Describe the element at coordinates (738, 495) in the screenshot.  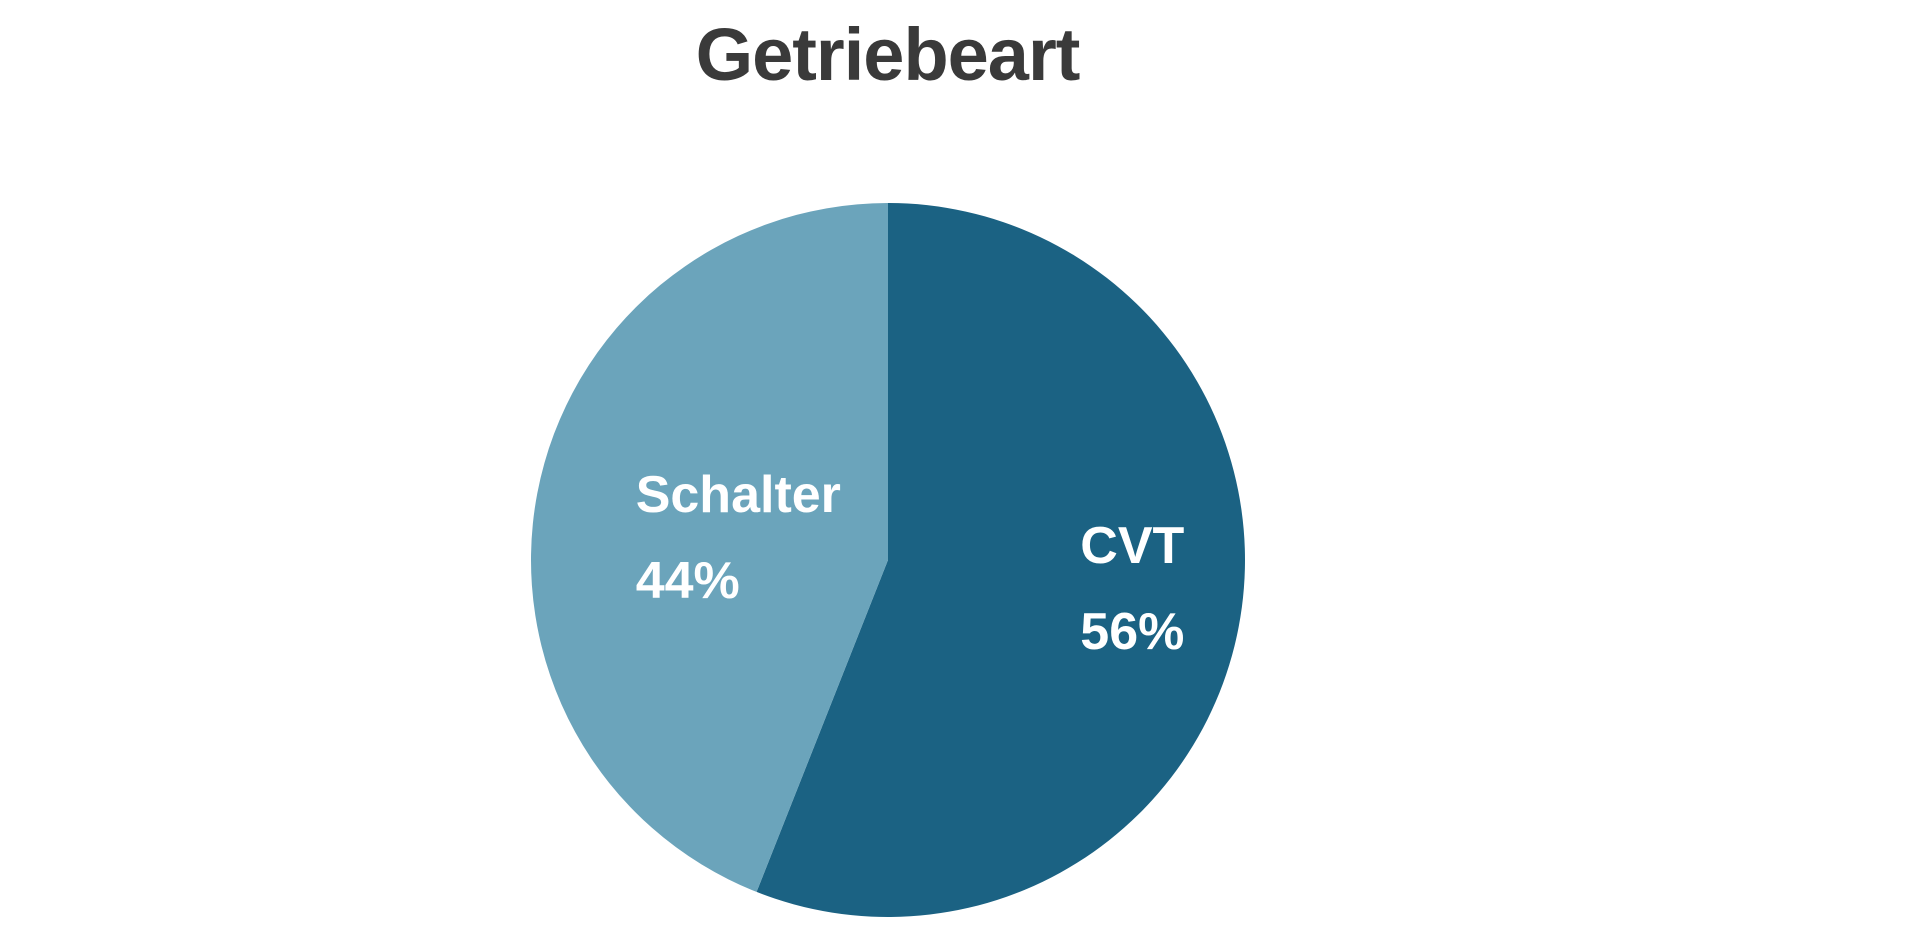
I see `slice-label-schalter: Schalter` at that location.